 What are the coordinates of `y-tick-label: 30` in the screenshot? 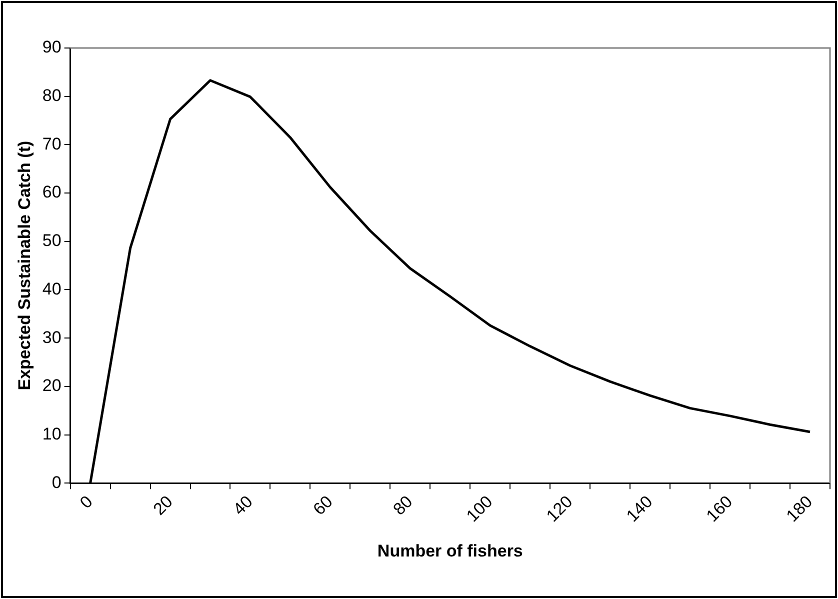 It's located at (52, 337).